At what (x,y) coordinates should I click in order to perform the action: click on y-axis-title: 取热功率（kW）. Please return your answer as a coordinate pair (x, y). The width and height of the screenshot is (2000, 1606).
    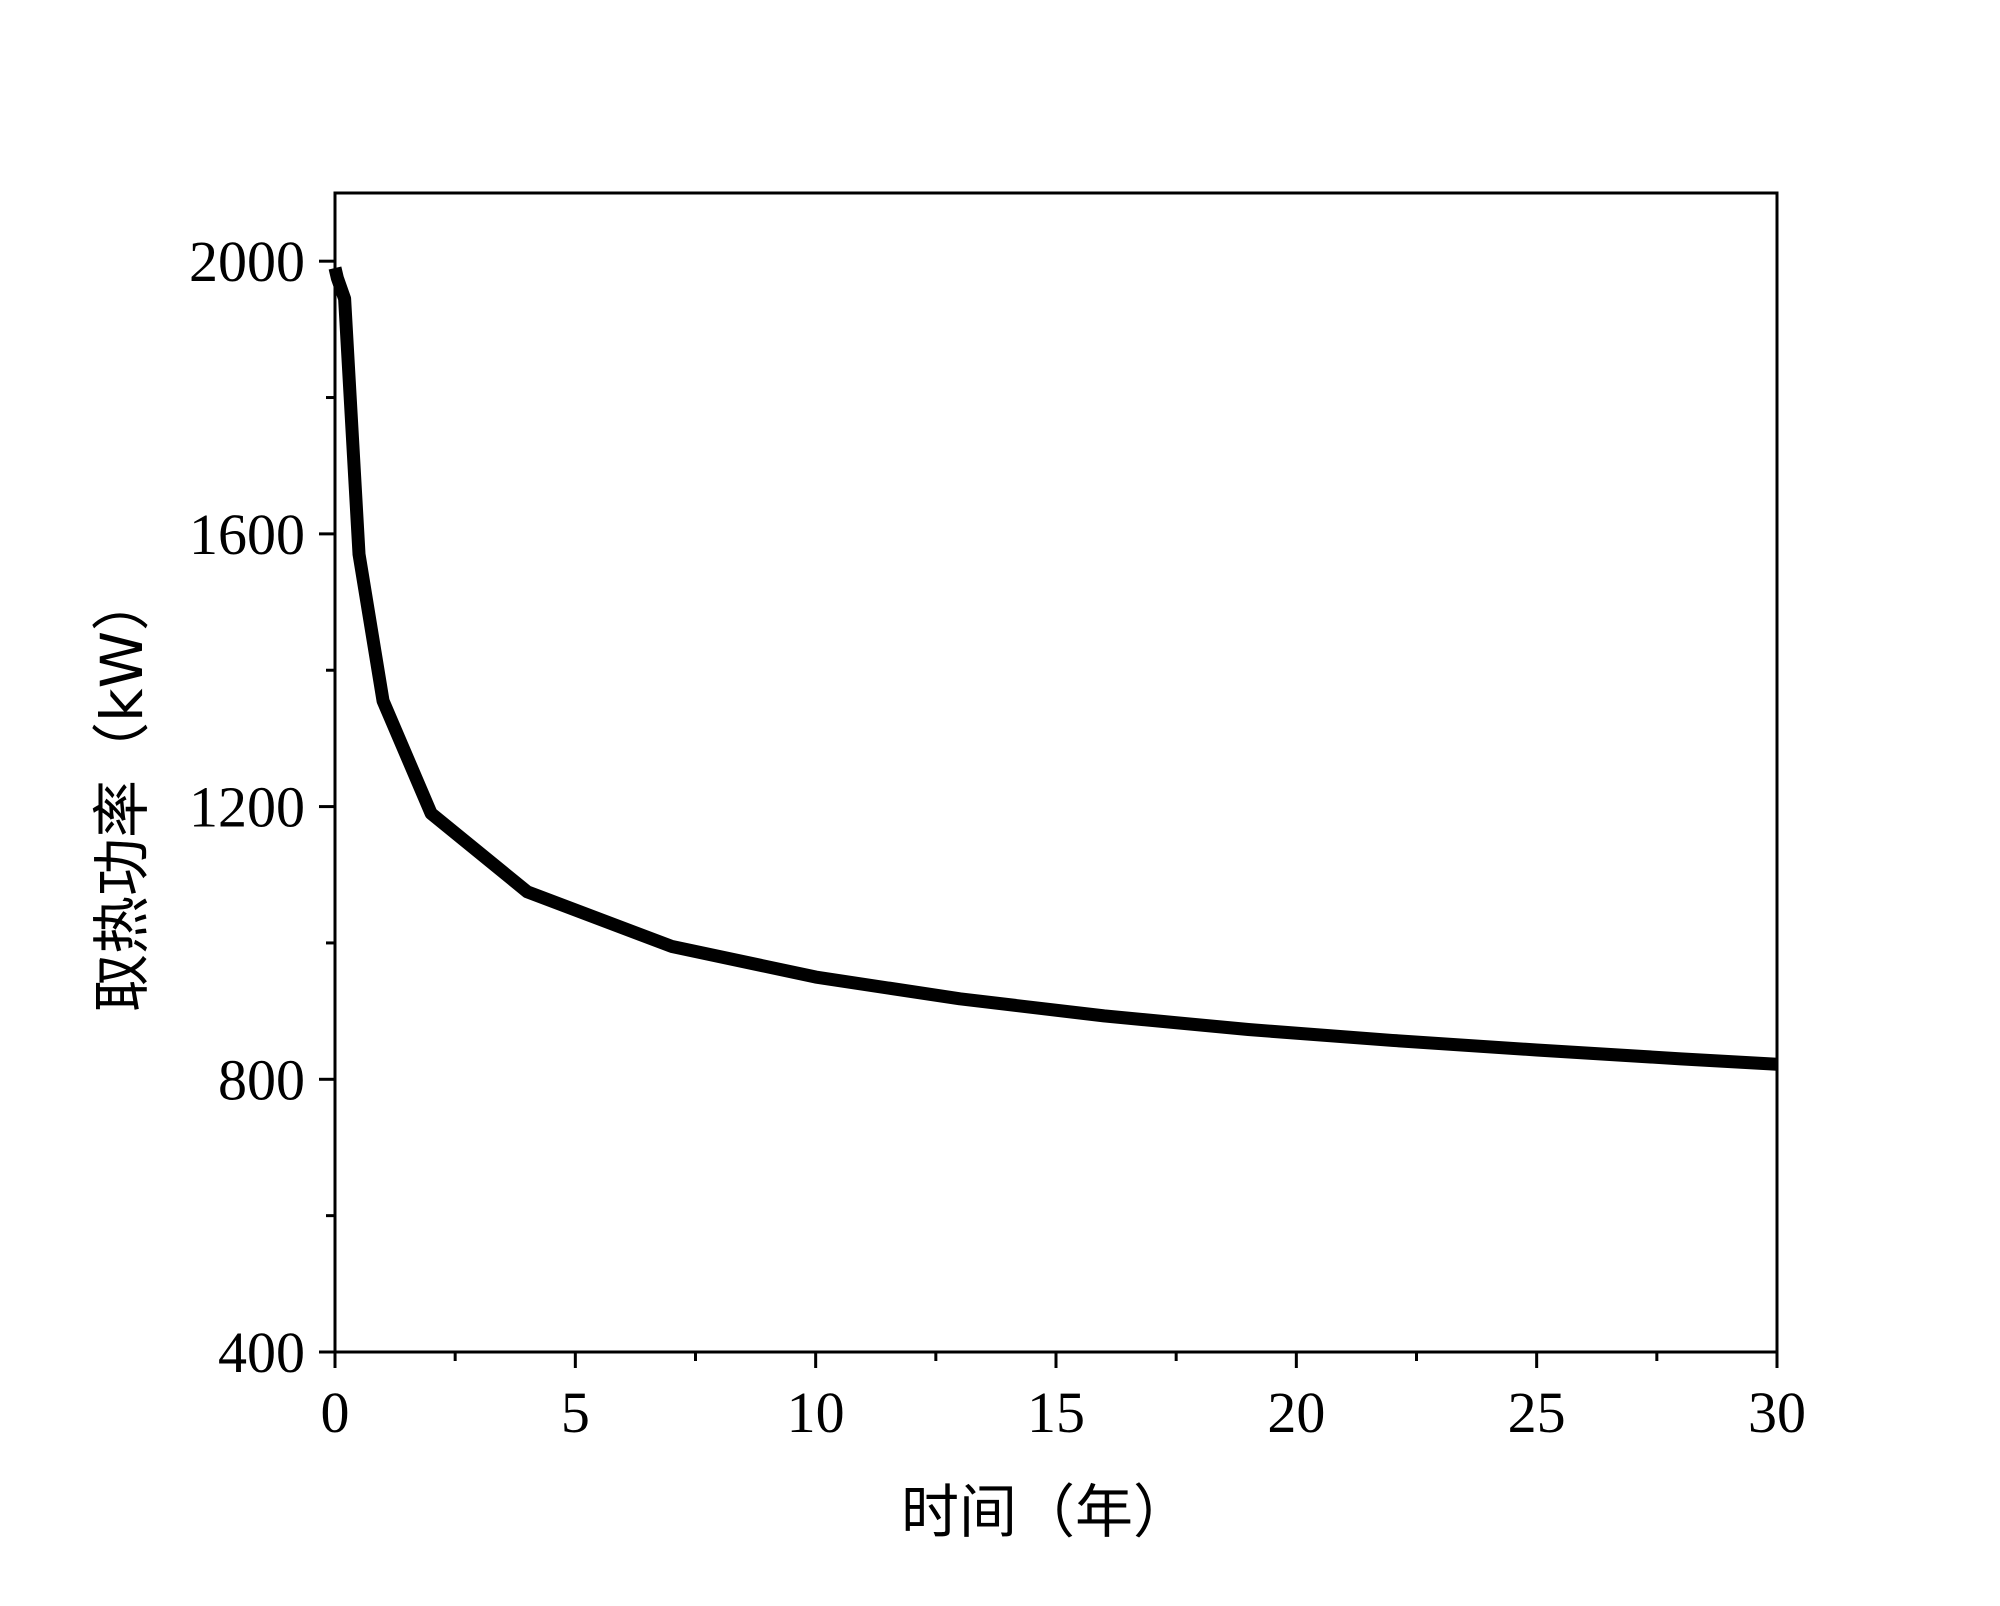
    Looking at the image, I should click on (122, 792).